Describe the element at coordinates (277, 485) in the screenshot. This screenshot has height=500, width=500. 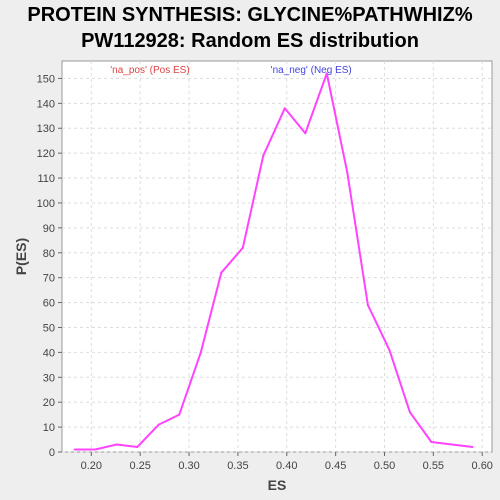
I see `x-axis-label: ES` at that location.